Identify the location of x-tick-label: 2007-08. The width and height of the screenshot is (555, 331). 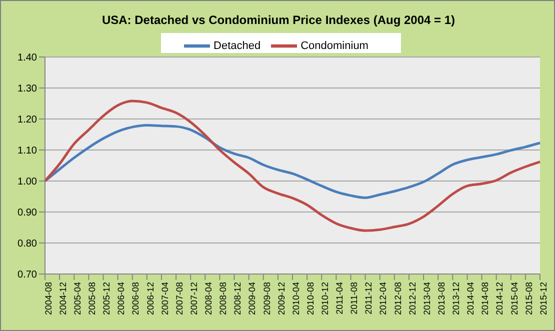
(179, 299).